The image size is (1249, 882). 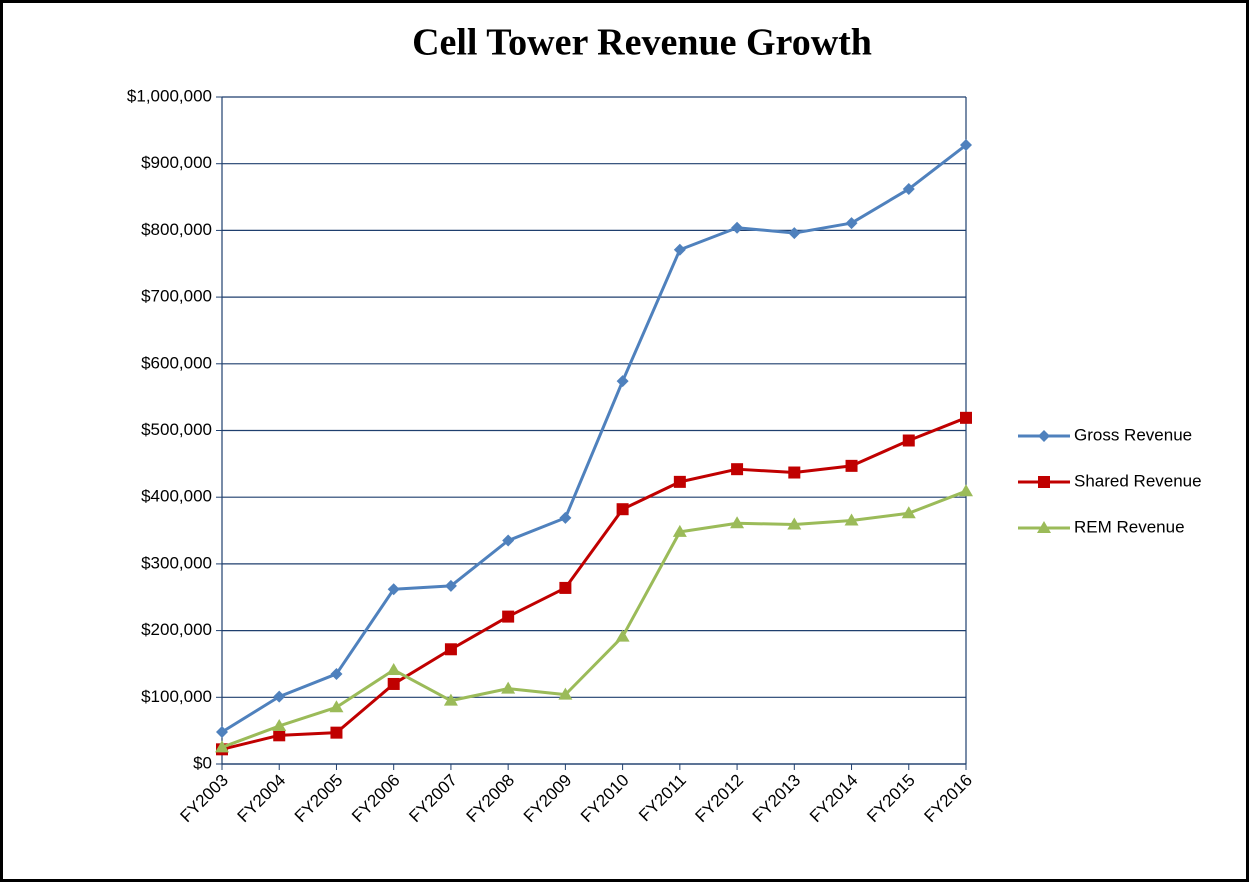 What do you see at coordinates (176, 229) in the screenshot?
I see `y-tick-label: $800,000` at bounding box center [176, 229].